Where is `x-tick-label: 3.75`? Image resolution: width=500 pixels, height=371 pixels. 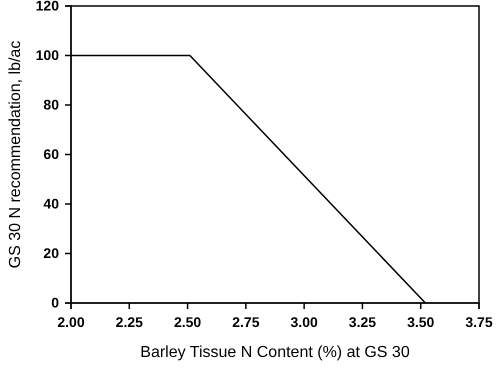
x-tick-label: 3.75 is located at coordinates (479, 322).